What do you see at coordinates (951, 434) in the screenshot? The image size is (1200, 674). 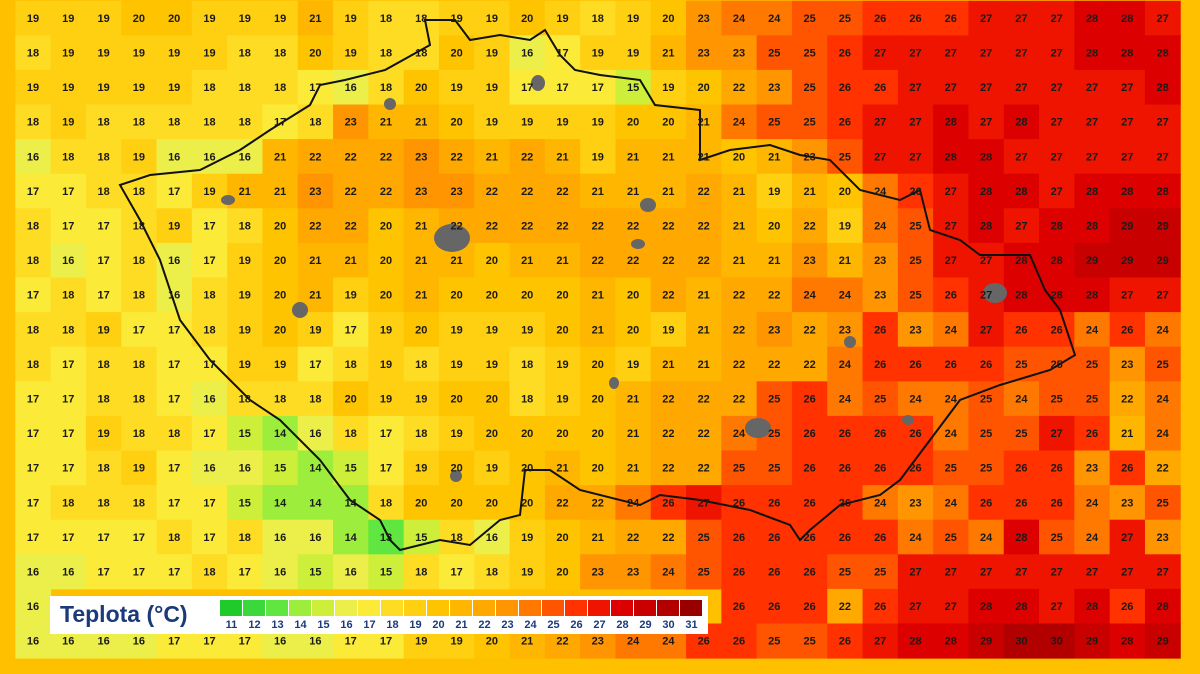 I see `temperature-value: 24` at bounding box center [951, 434].